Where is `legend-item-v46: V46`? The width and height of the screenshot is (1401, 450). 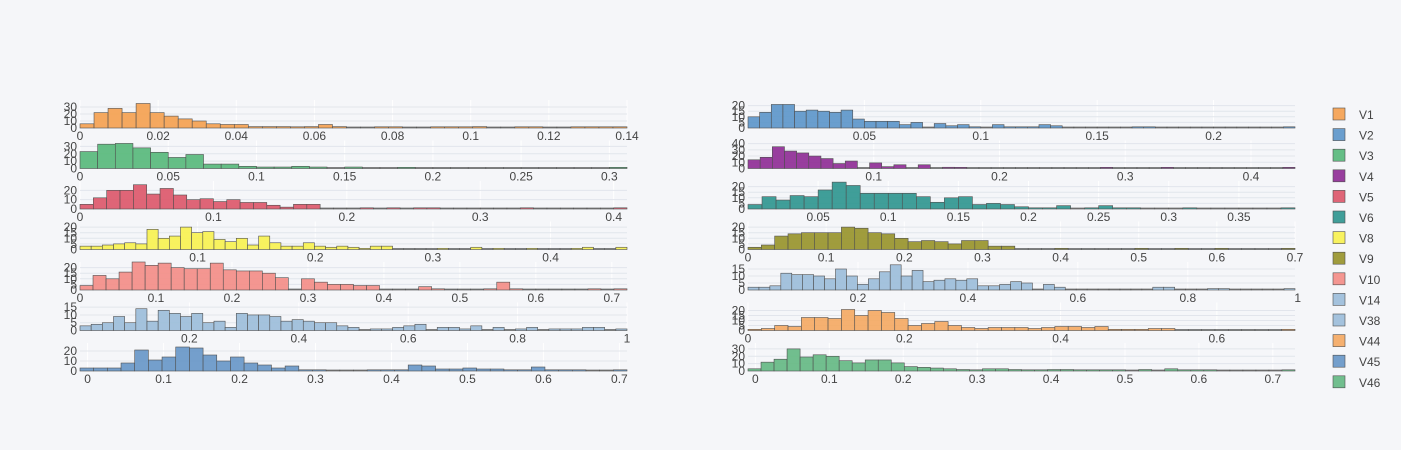
legend-item-v46: V46 is located at coordinates (1356, 382).